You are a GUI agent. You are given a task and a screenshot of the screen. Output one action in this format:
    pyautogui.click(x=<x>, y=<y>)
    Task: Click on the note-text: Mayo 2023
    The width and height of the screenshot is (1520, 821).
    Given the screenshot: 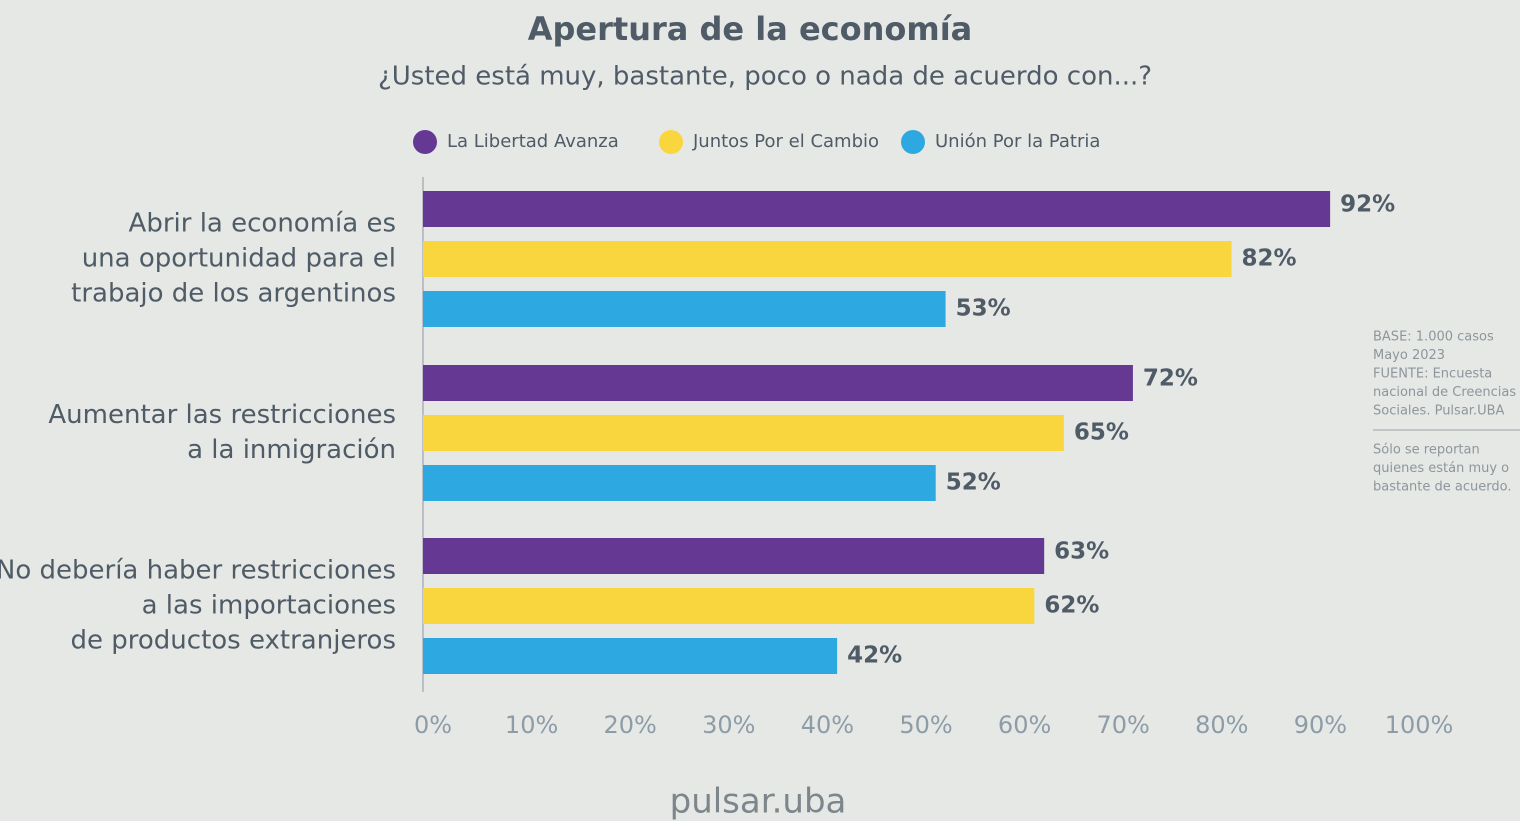 What is the action you would take?
    pyautogui.click(x=1409, y=355)
    